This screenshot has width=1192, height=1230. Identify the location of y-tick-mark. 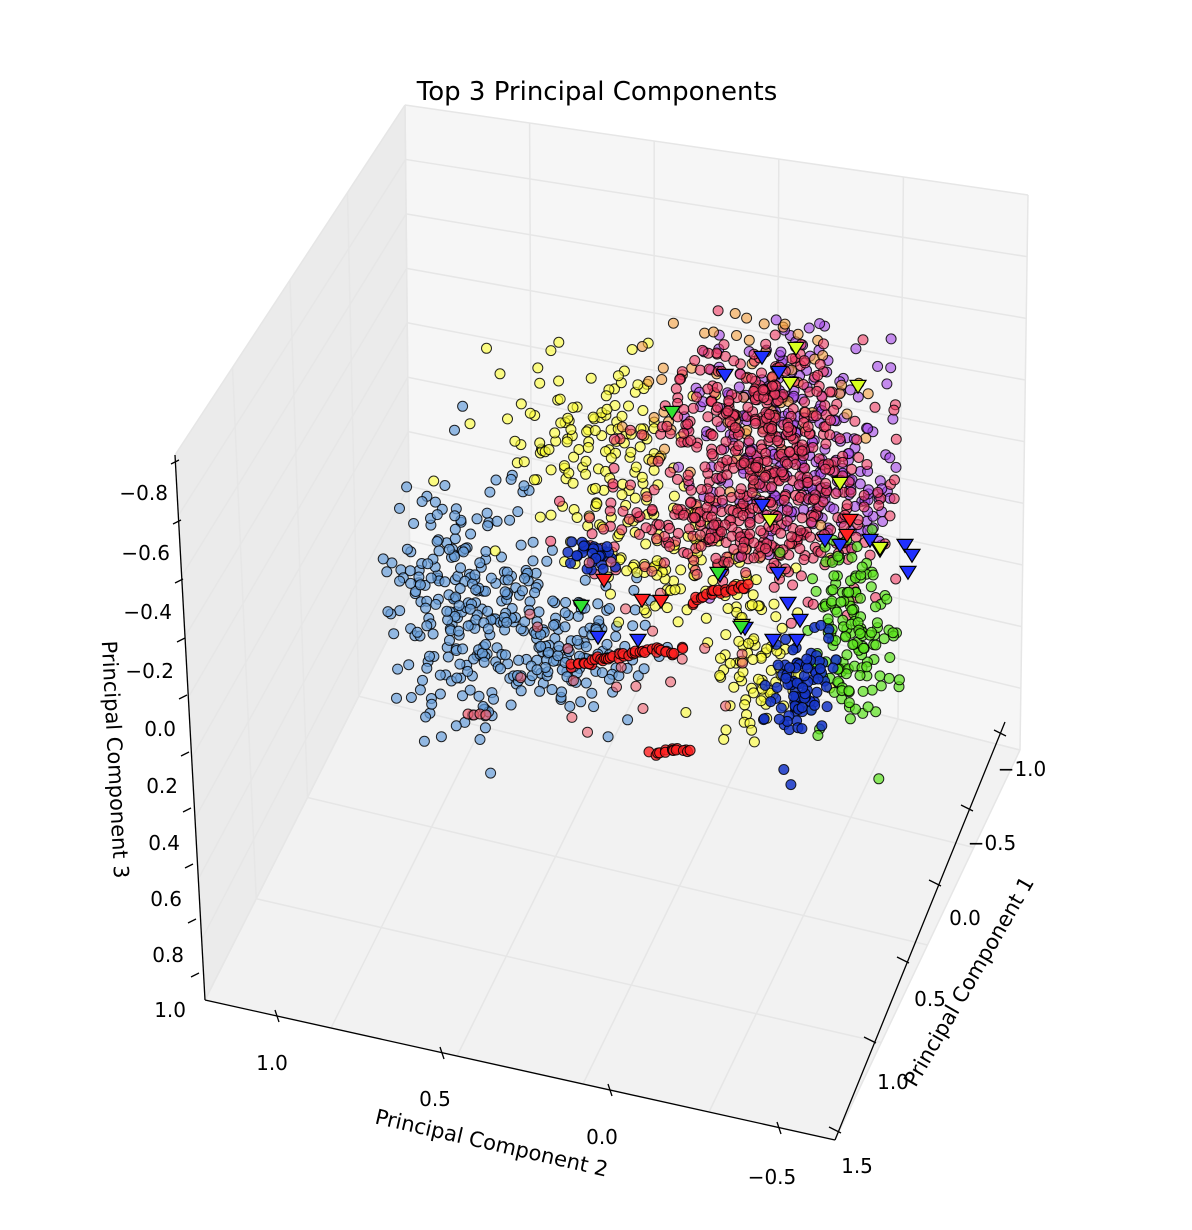
(442, 1053).